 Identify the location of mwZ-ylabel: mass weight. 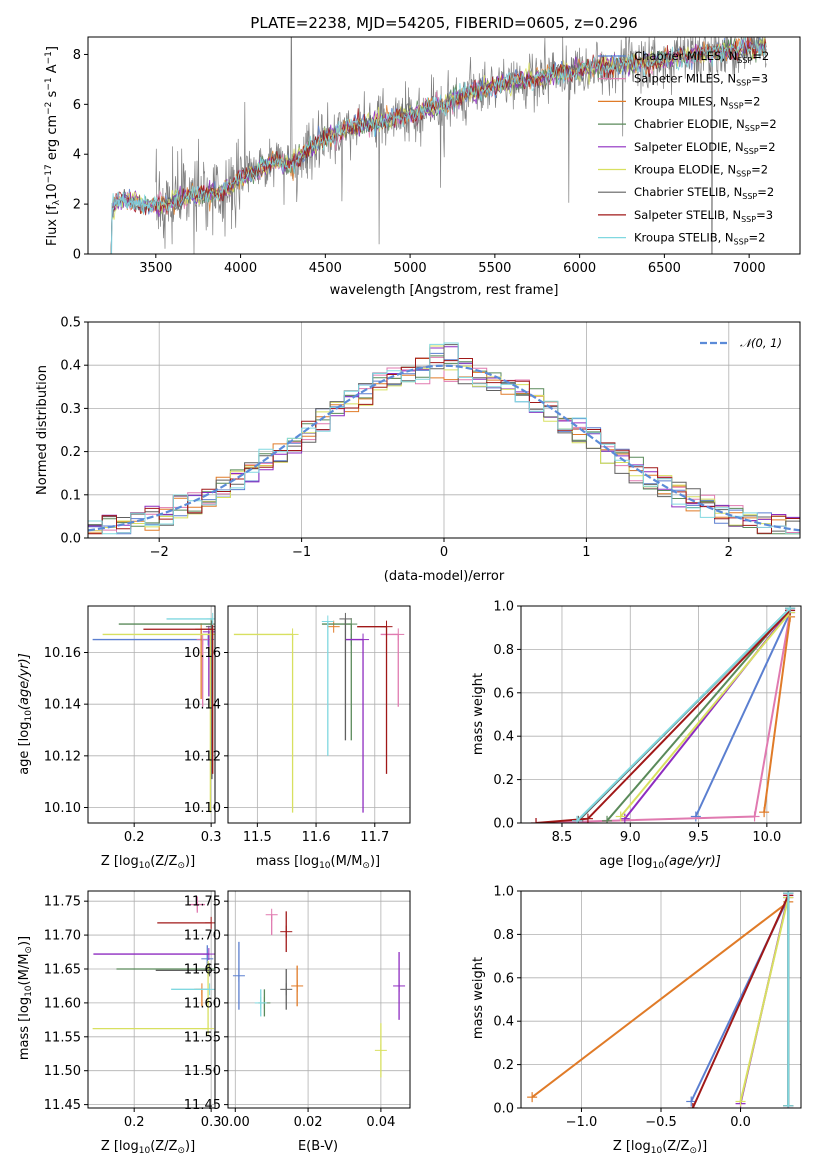
(478, 998).